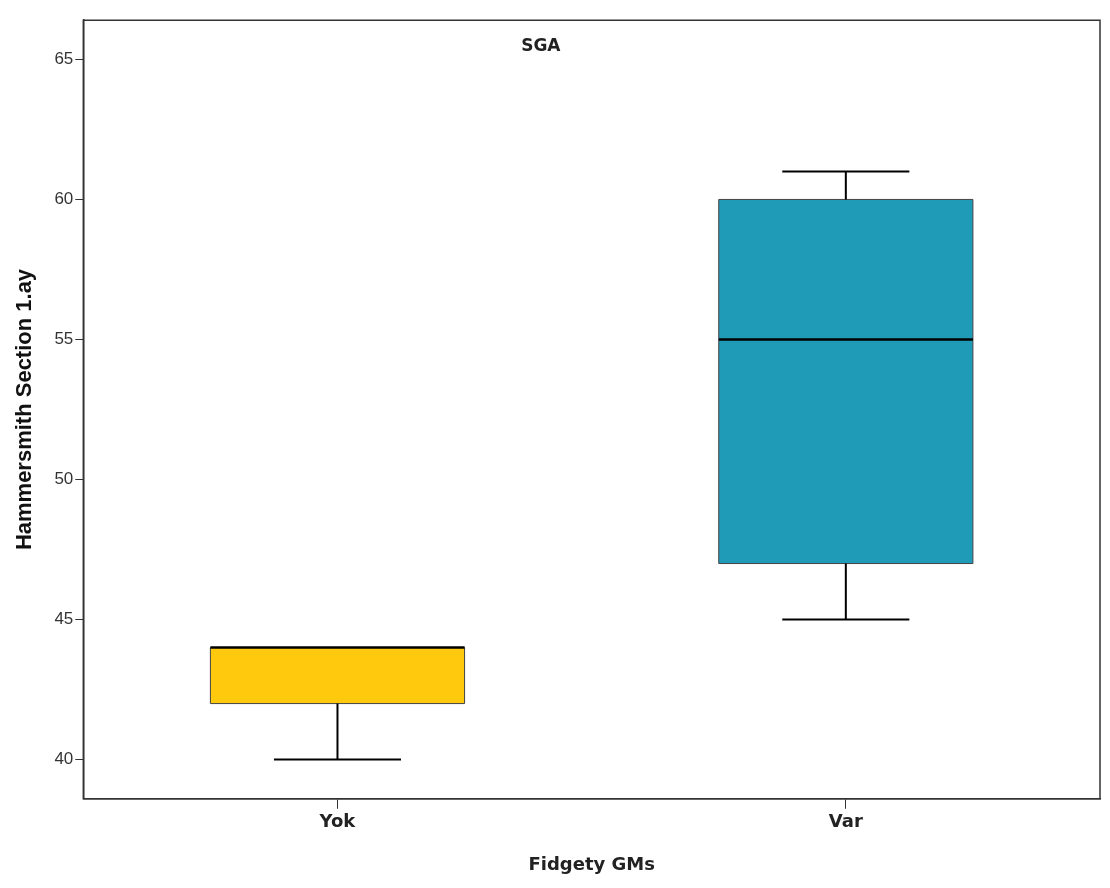  I want to click on y-tick-label: 45, so click(64, 619).